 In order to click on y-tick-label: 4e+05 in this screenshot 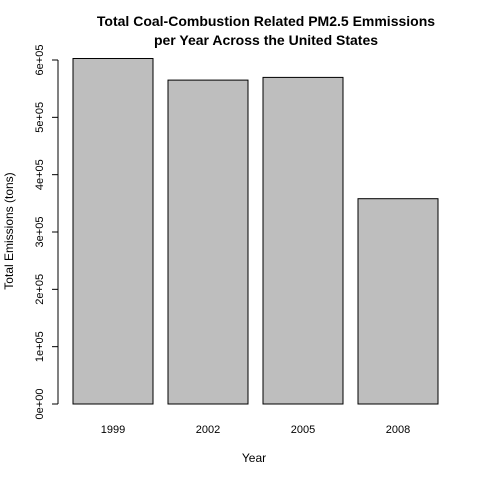, I will do `click(40, 174)`.